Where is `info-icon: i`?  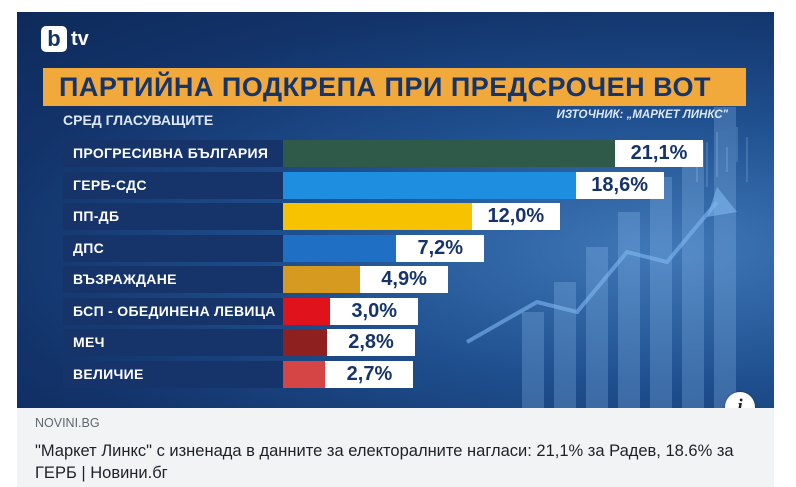
info-icon: i is located at coordinates (740, 406).